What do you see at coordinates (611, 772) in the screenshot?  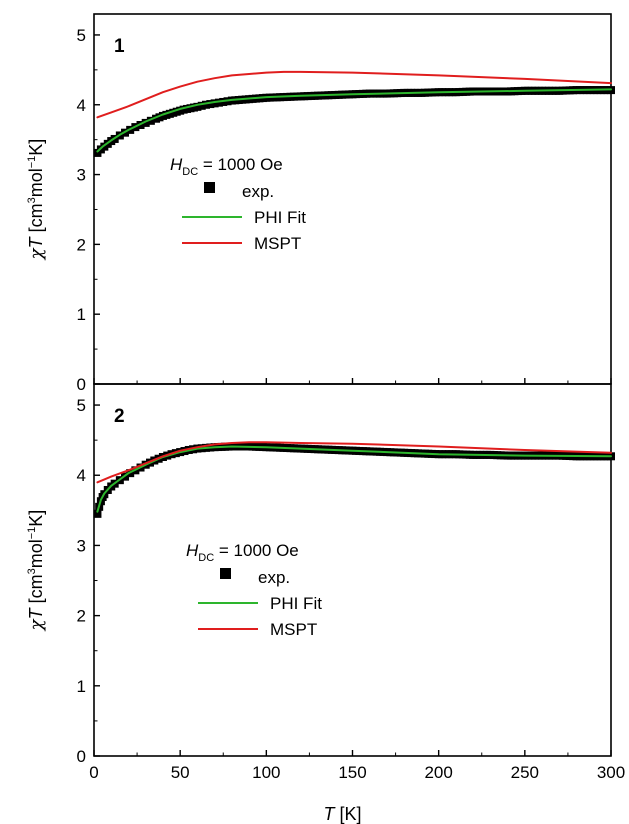 I see `x-tick-label: 300` at bounding box center [611, 772].